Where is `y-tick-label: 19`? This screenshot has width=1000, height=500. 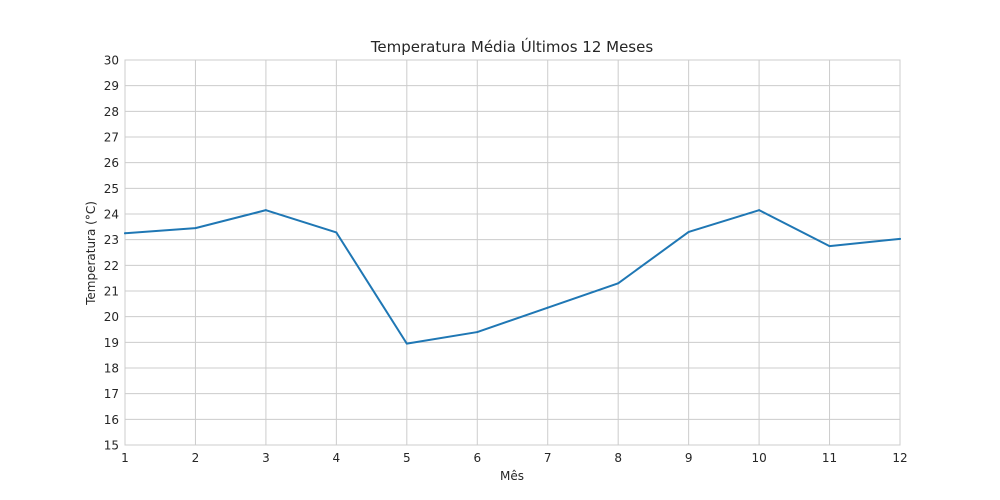 y-tick-label: 19 is located at coordinates (111, 343).